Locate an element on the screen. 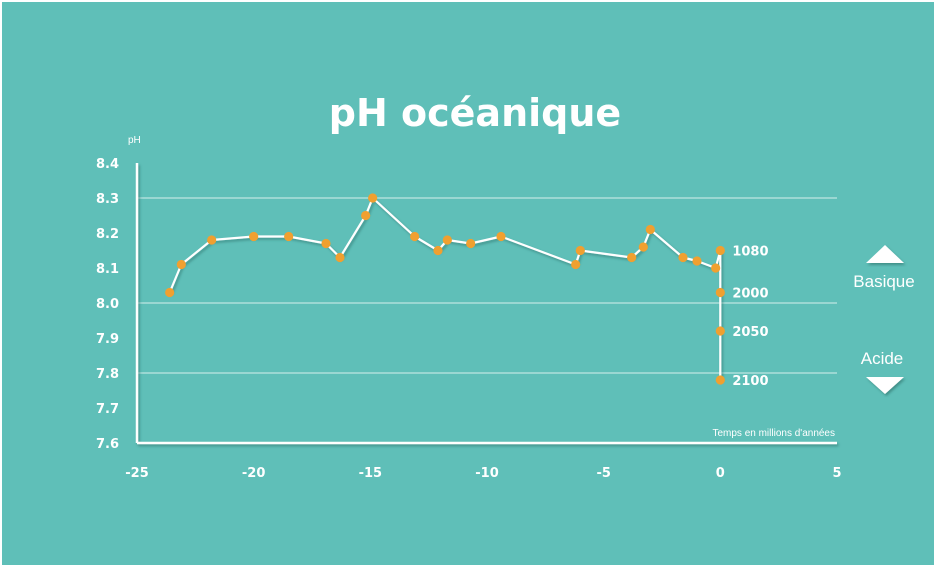  y-tick-label: 8.1 is located at coordinates (107, 269).